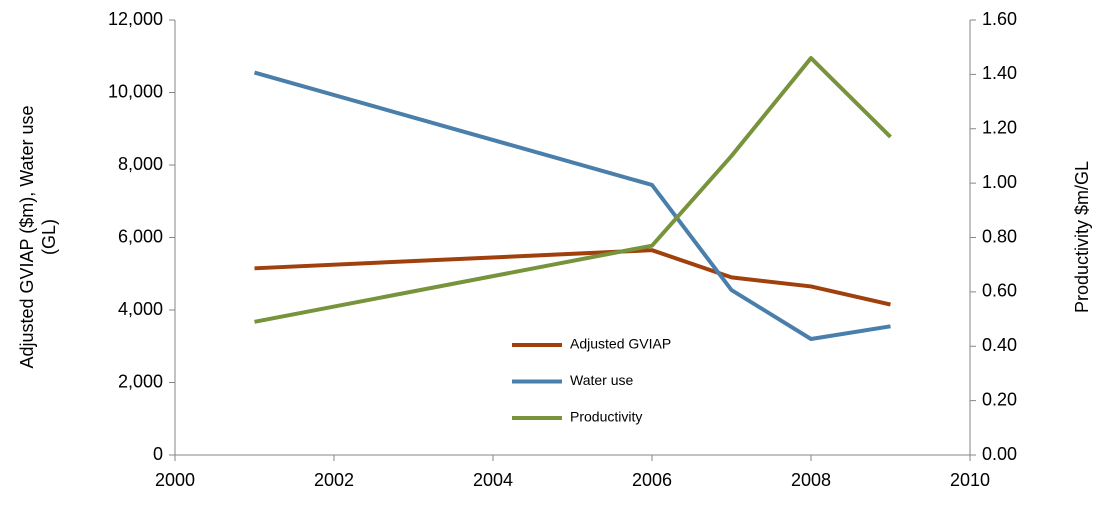 This screenshot has width=1099, height=513. Describe the element at coordinates (140, 236) in the screenshot. I see `y-tick-label: 6,000` at that location.